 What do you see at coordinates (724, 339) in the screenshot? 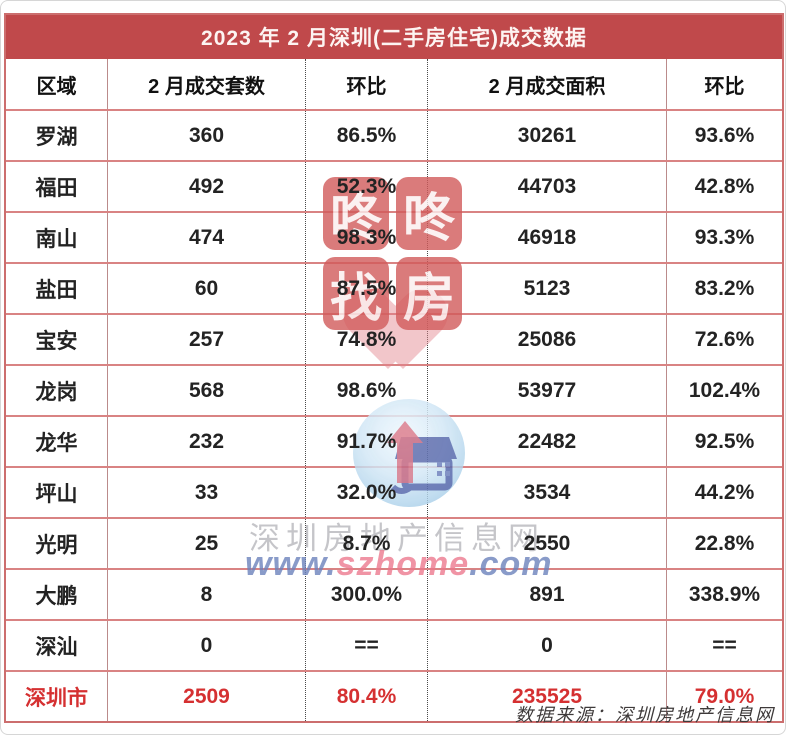
I see `cell-area_mom: 72.6%` at bounding box center [724, 339].